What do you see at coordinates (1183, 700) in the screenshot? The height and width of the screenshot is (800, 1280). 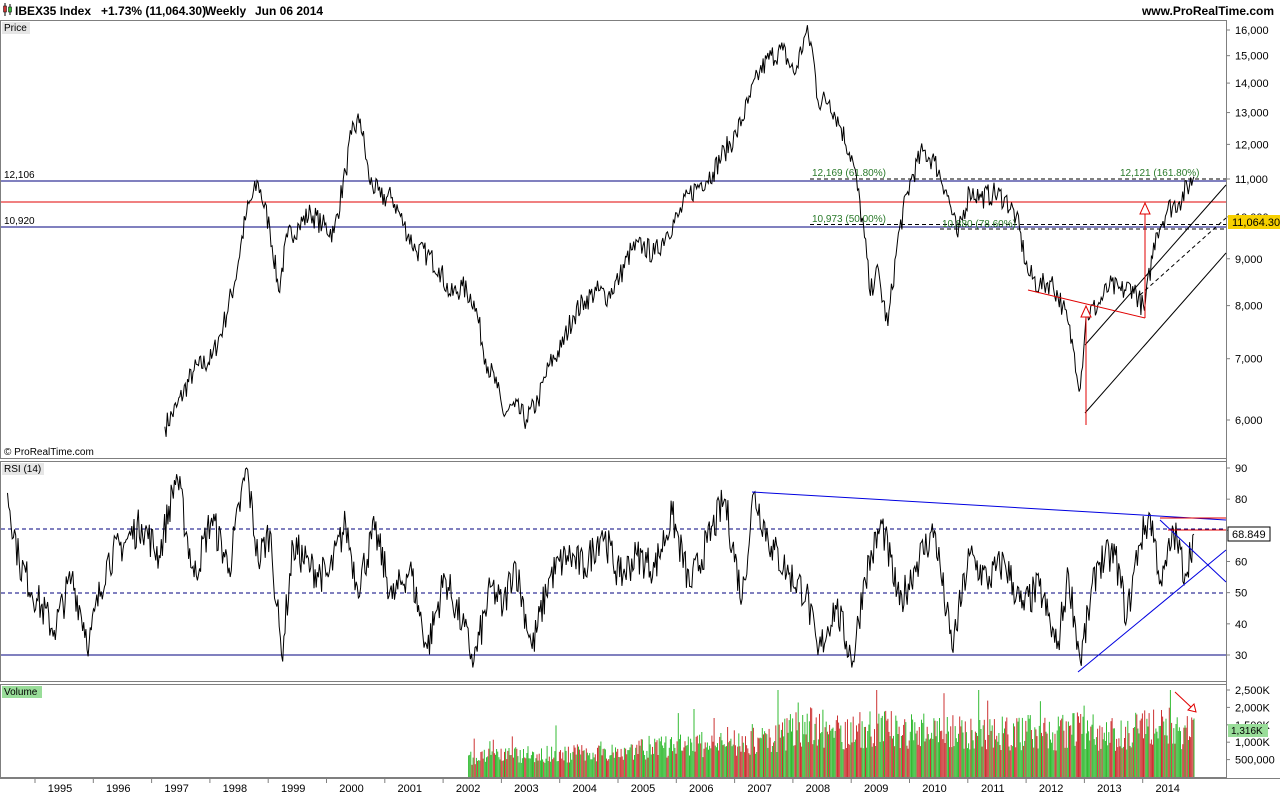 I see `volume-down-arrow-line` at bounding box center [1183, 700].